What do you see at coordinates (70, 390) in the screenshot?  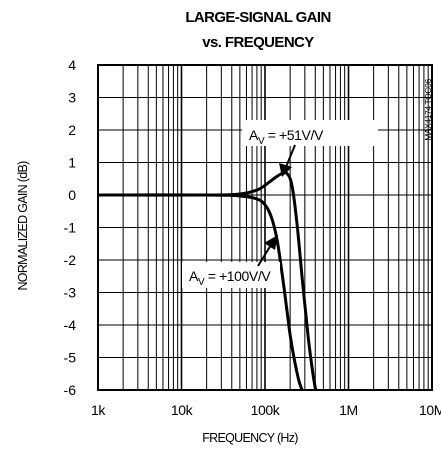 I see `y-tick-label: -6` at bounding box center [70, 390].